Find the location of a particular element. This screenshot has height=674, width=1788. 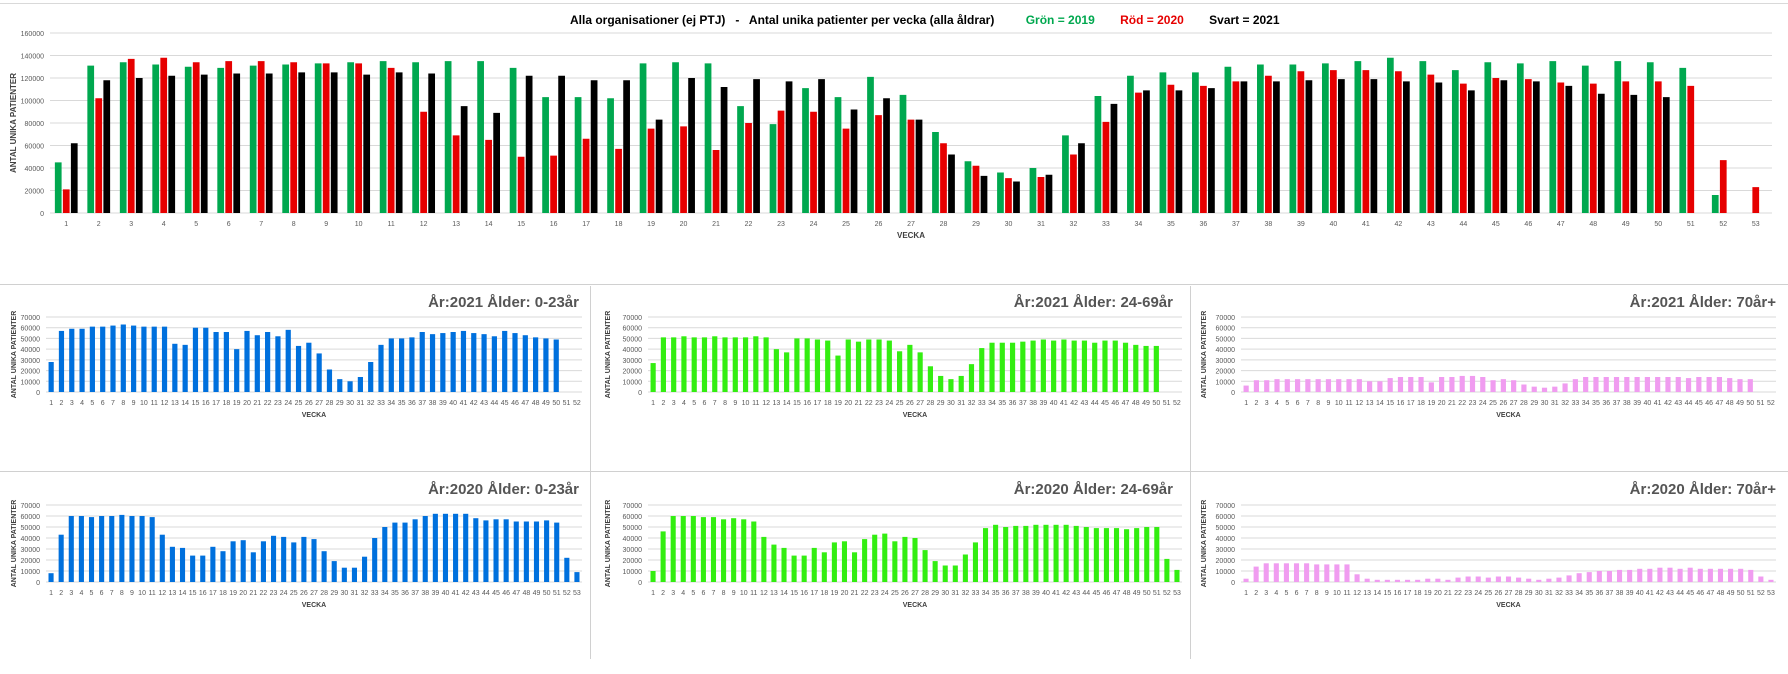

y-axis-label: ANTAL UNIKA PATIENTER is located at coordinates (14, 355).